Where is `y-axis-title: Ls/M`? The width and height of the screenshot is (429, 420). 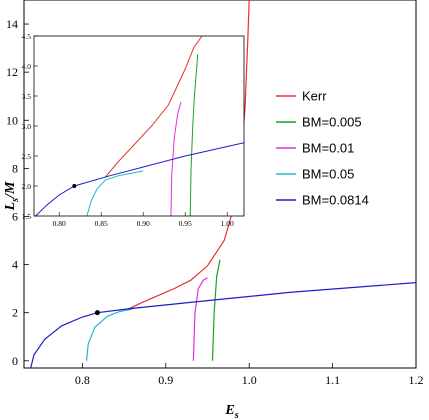 y-axis-title: Ls/M is located at coordinates (12, 196).